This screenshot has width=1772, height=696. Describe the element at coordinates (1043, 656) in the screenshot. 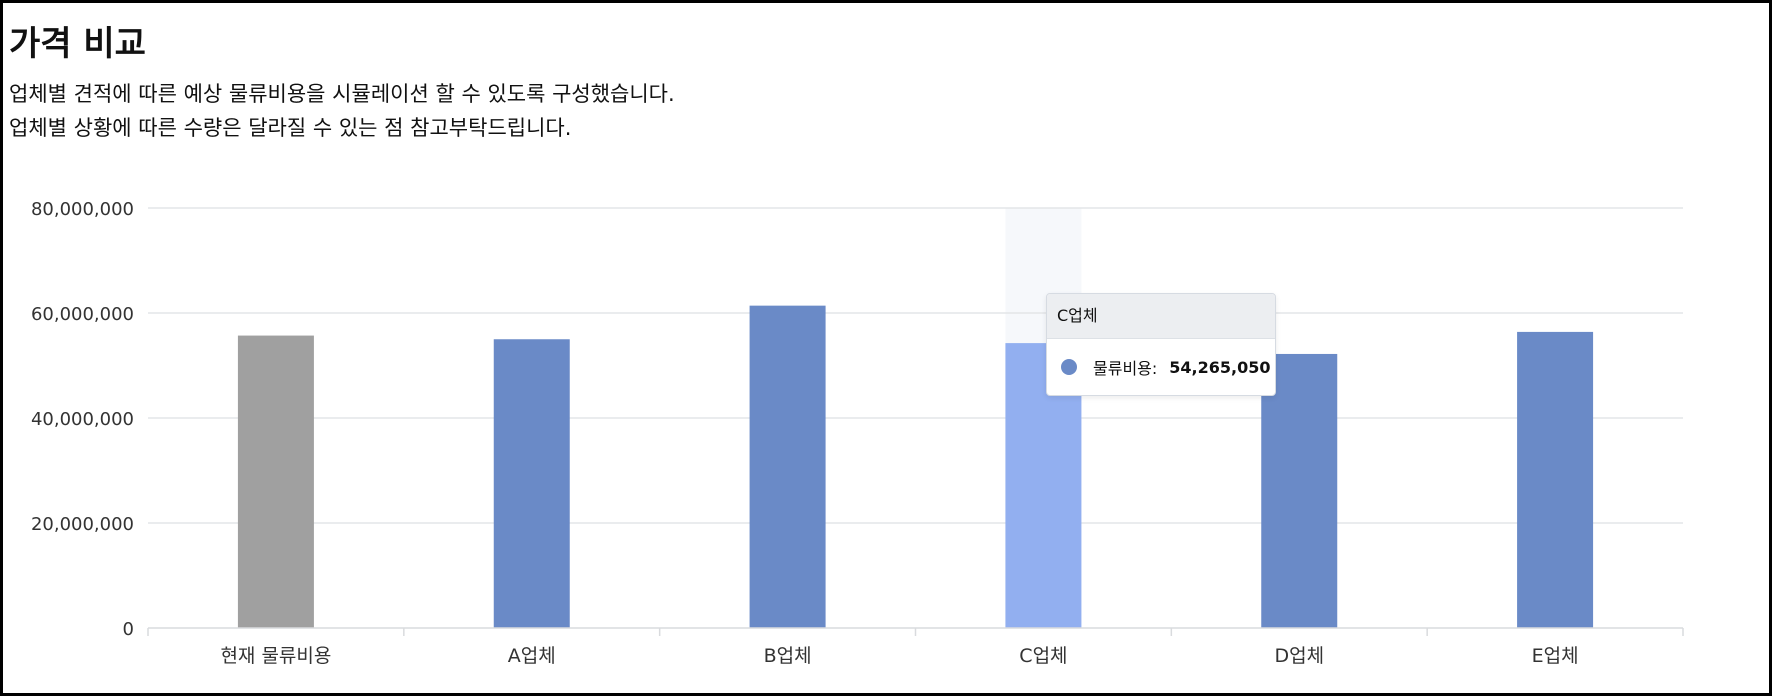

I see `x-category-label: C업체` at that location.